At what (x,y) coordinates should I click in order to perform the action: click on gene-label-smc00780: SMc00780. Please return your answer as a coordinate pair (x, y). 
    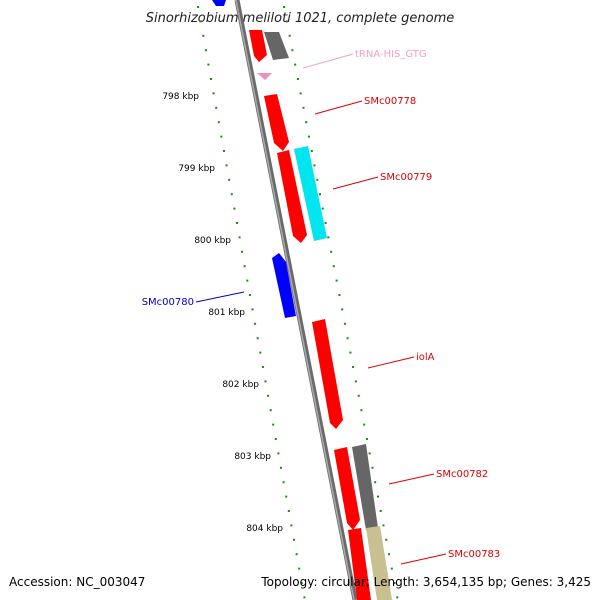
    Looking at the image, I should click on (168, 302).